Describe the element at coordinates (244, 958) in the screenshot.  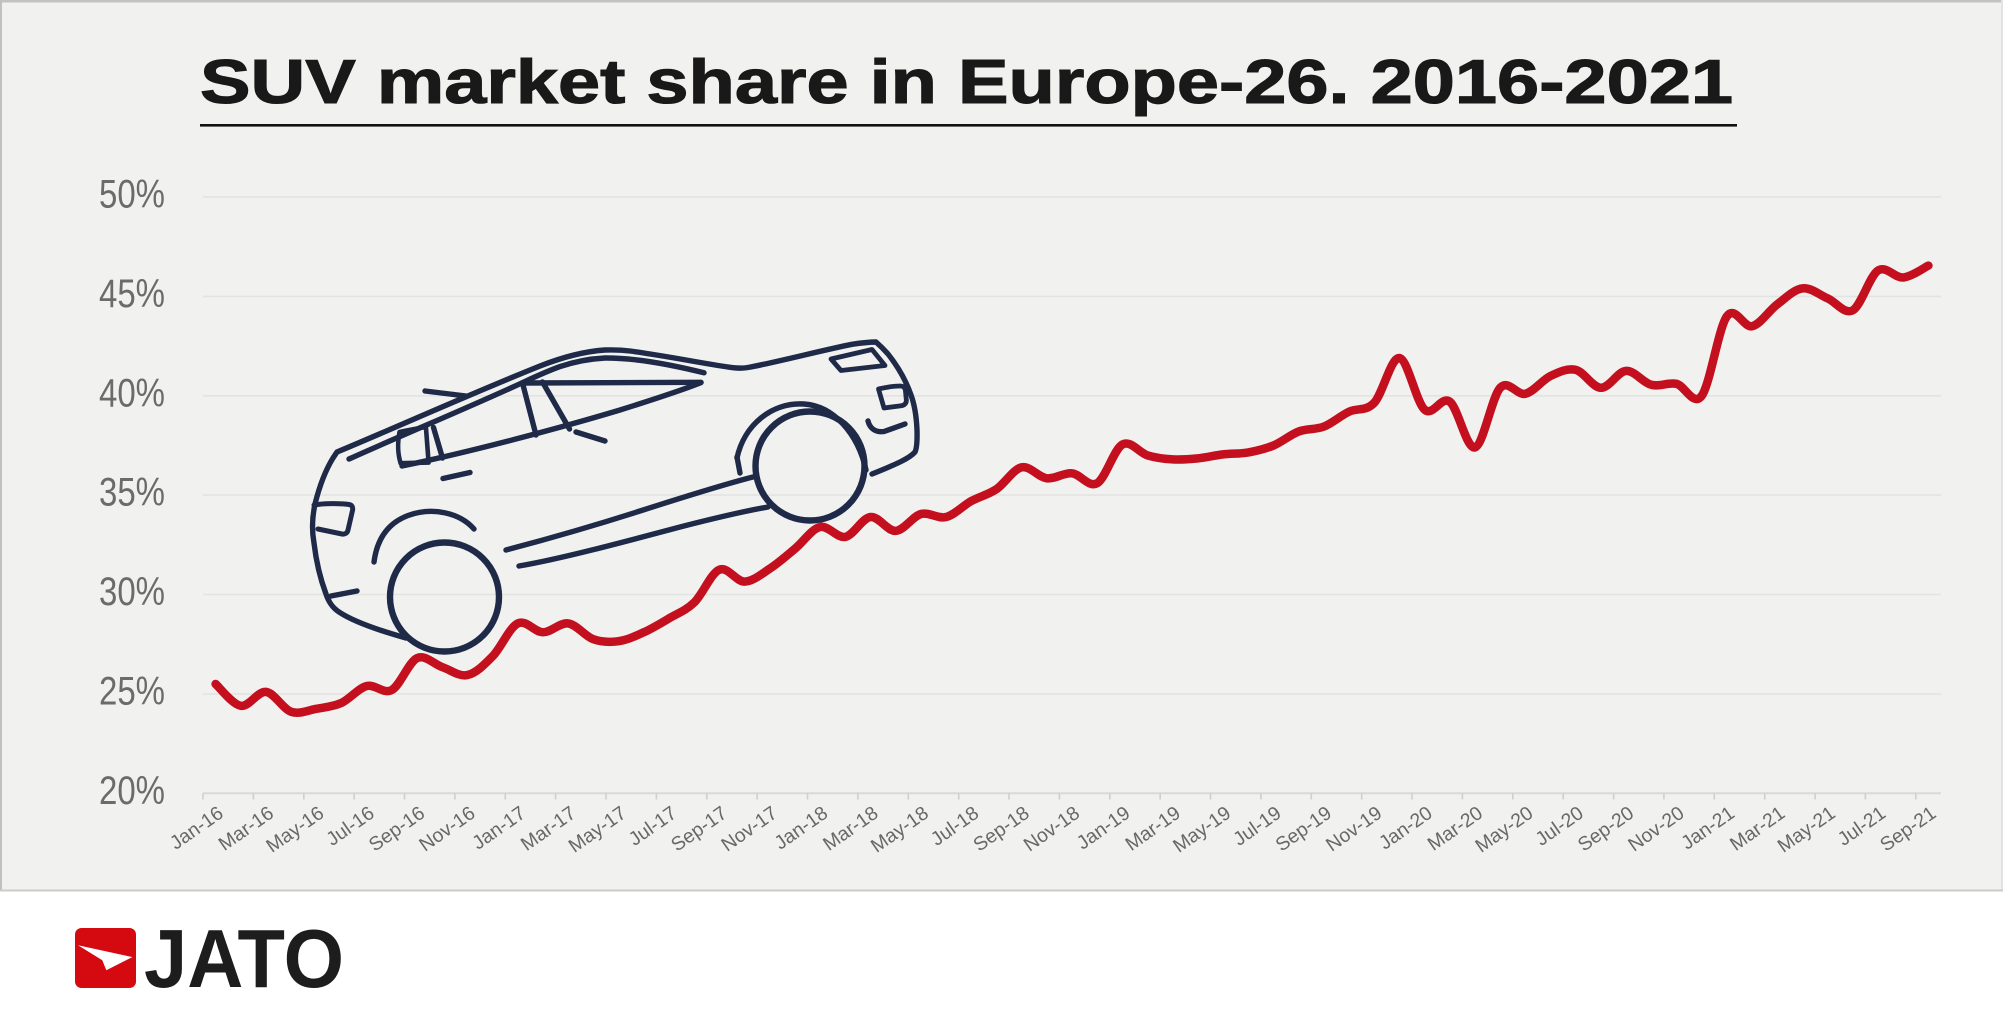
I see `svg-text: JATO` at that location.